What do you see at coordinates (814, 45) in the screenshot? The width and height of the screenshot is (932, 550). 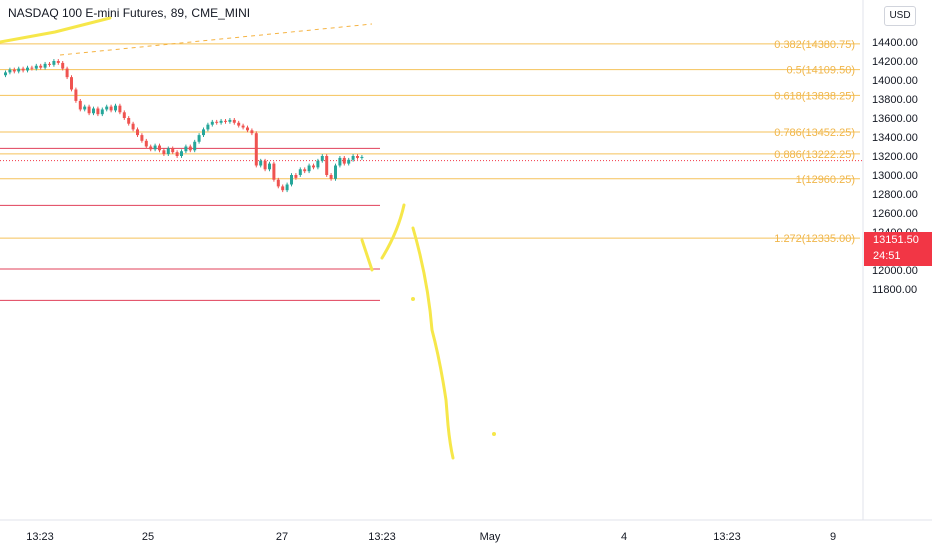 I see `fib-level-label: 0.382(14380.75)` at bounding box center [814, 45].